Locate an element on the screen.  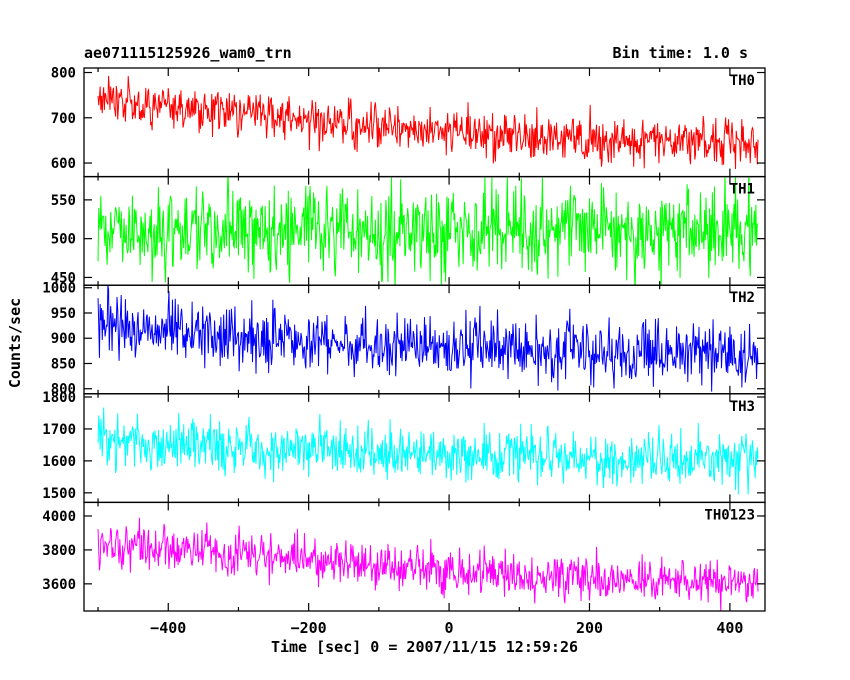
y-tick-label: 850 is located at coordinates (63, 364).